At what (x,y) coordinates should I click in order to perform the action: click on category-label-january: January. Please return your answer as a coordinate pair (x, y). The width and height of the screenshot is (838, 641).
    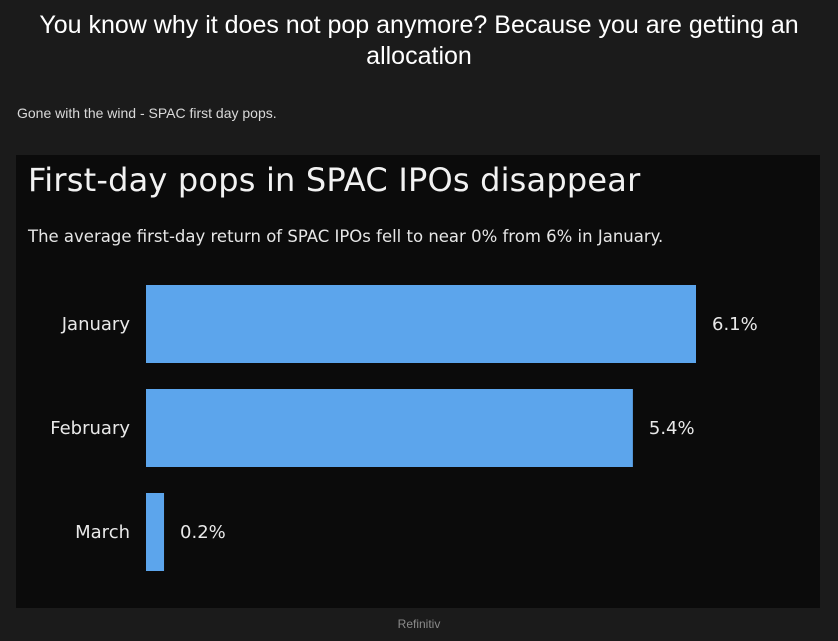
    Looking at the image, I should click on (96, 324).